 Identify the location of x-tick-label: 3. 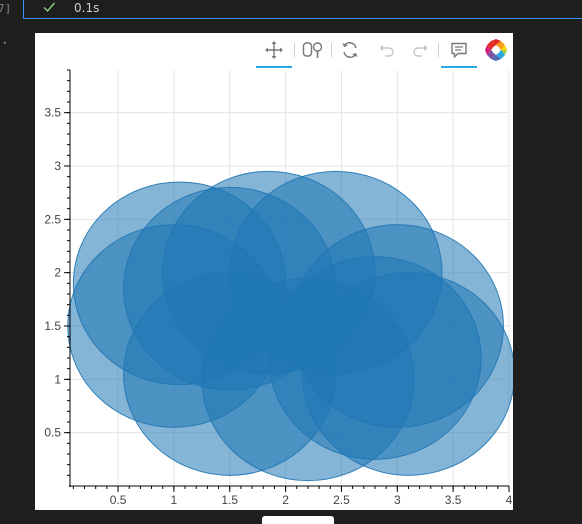
(397, 500).